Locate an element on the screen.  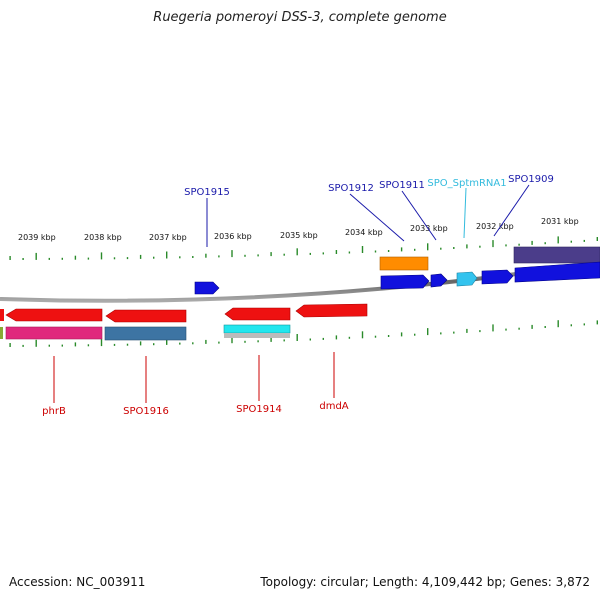
gene-SPO1909 is located at coordinates (557, 272).